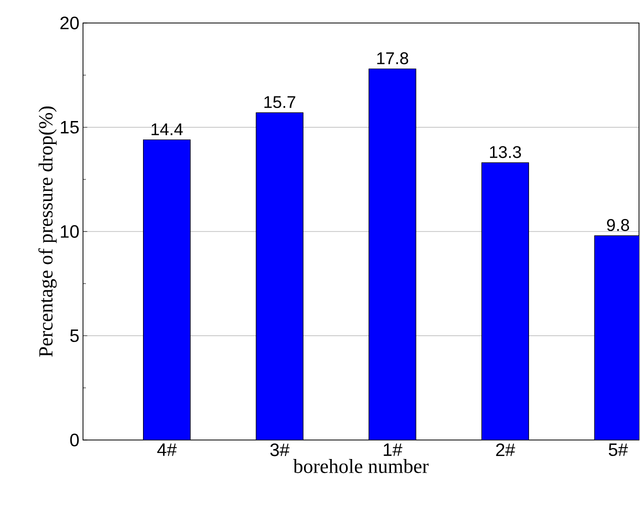 This screenshot has height=509, width=641. What do you see at coordinates (506, 450) in the screenshot?
I see `x-tick-label: 2#` at bounding box center [506, 450].